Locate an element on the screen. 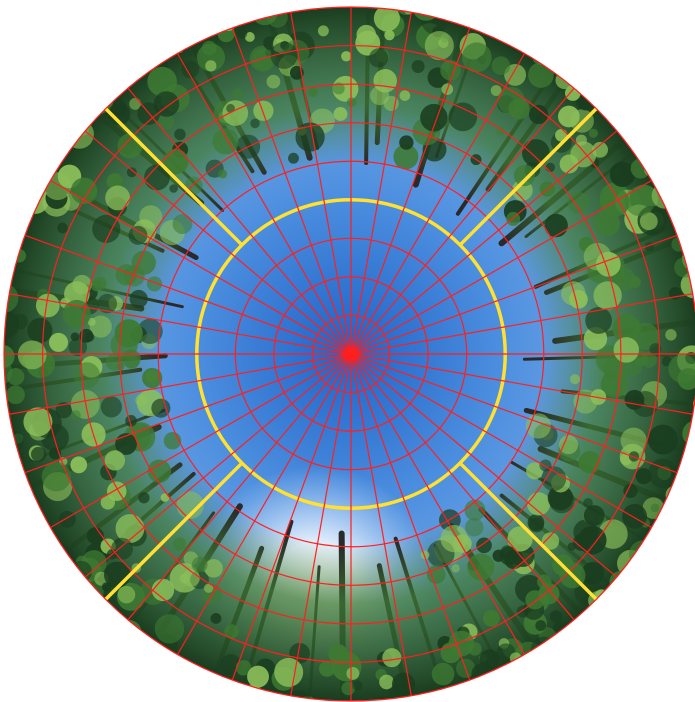 Image resolution: width=695 pixels, height=702 pixels. zenith-center-dot is located at coordinates (351, 354).